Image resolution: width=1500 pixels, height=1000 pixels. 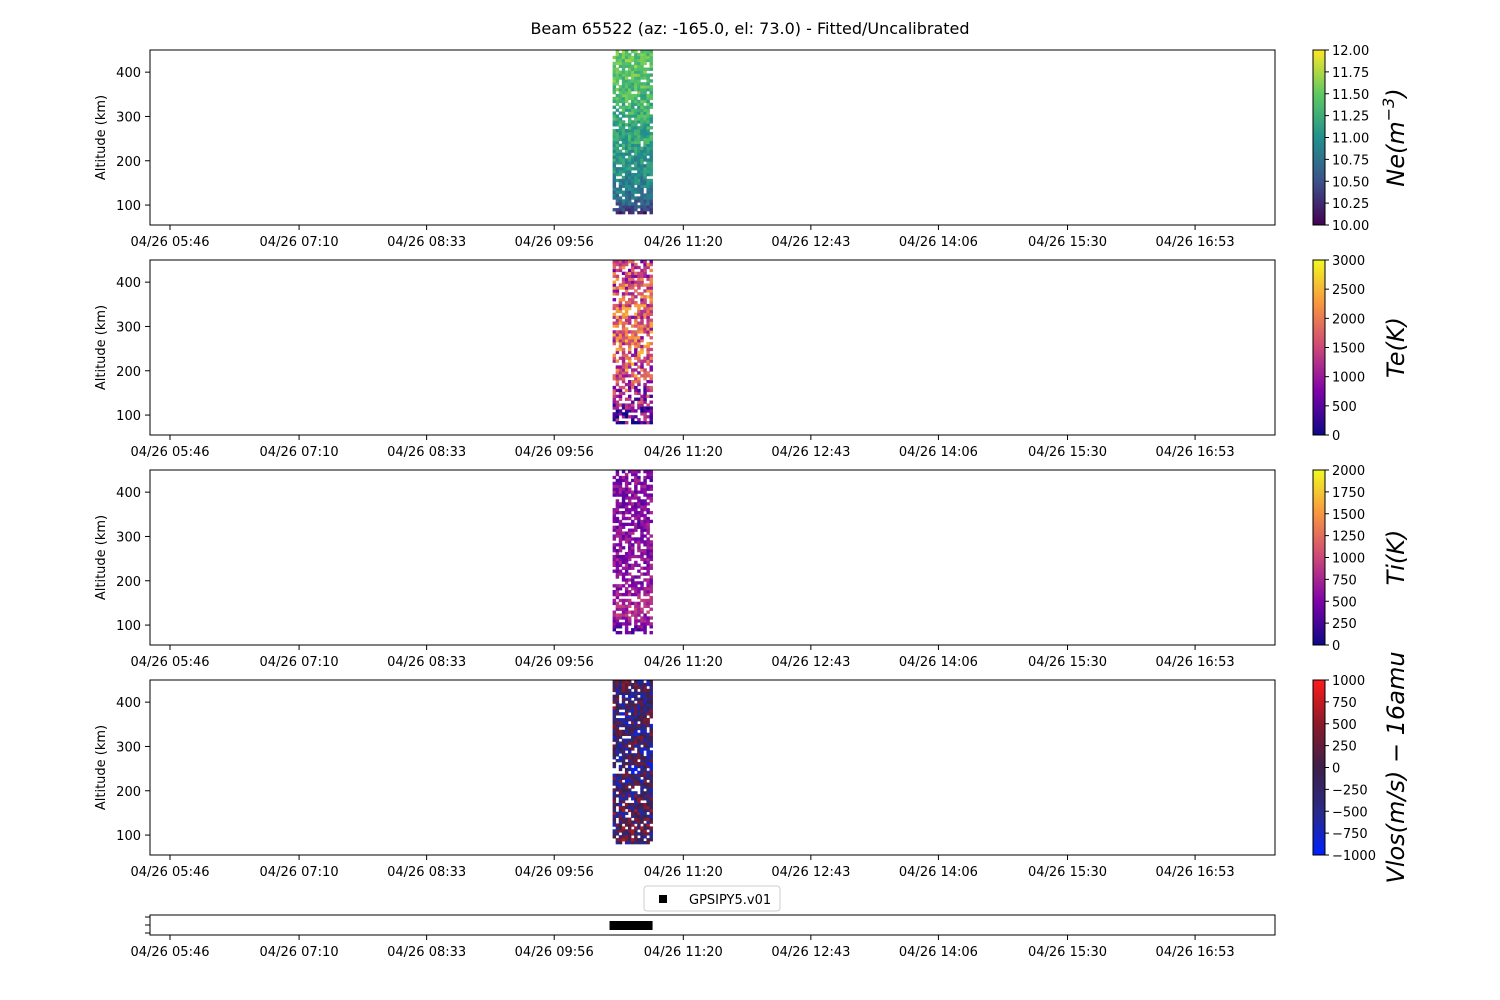 I want to click on colorbar-tick-label: 0, so click(x=1336, y=436).